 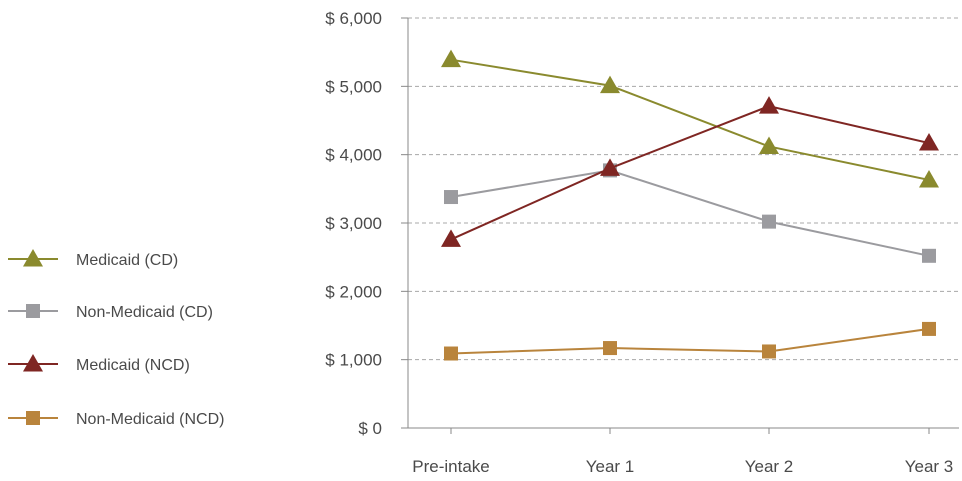 What do you see at coordinates (353, 360) in the screenshot?
I see `y-tick-label: $ 1,000` at bounding box center [353, 360].